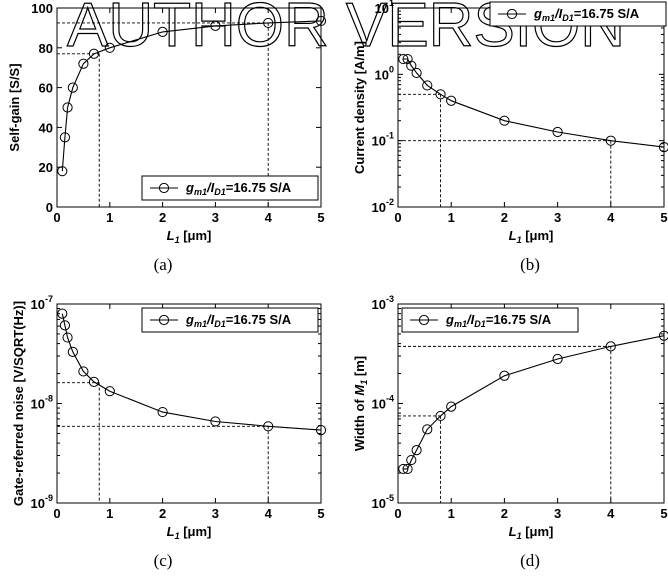 The width and height of the screenshot is (668, 577). I want to click on y-tick-label: 20, so click(46, 167).